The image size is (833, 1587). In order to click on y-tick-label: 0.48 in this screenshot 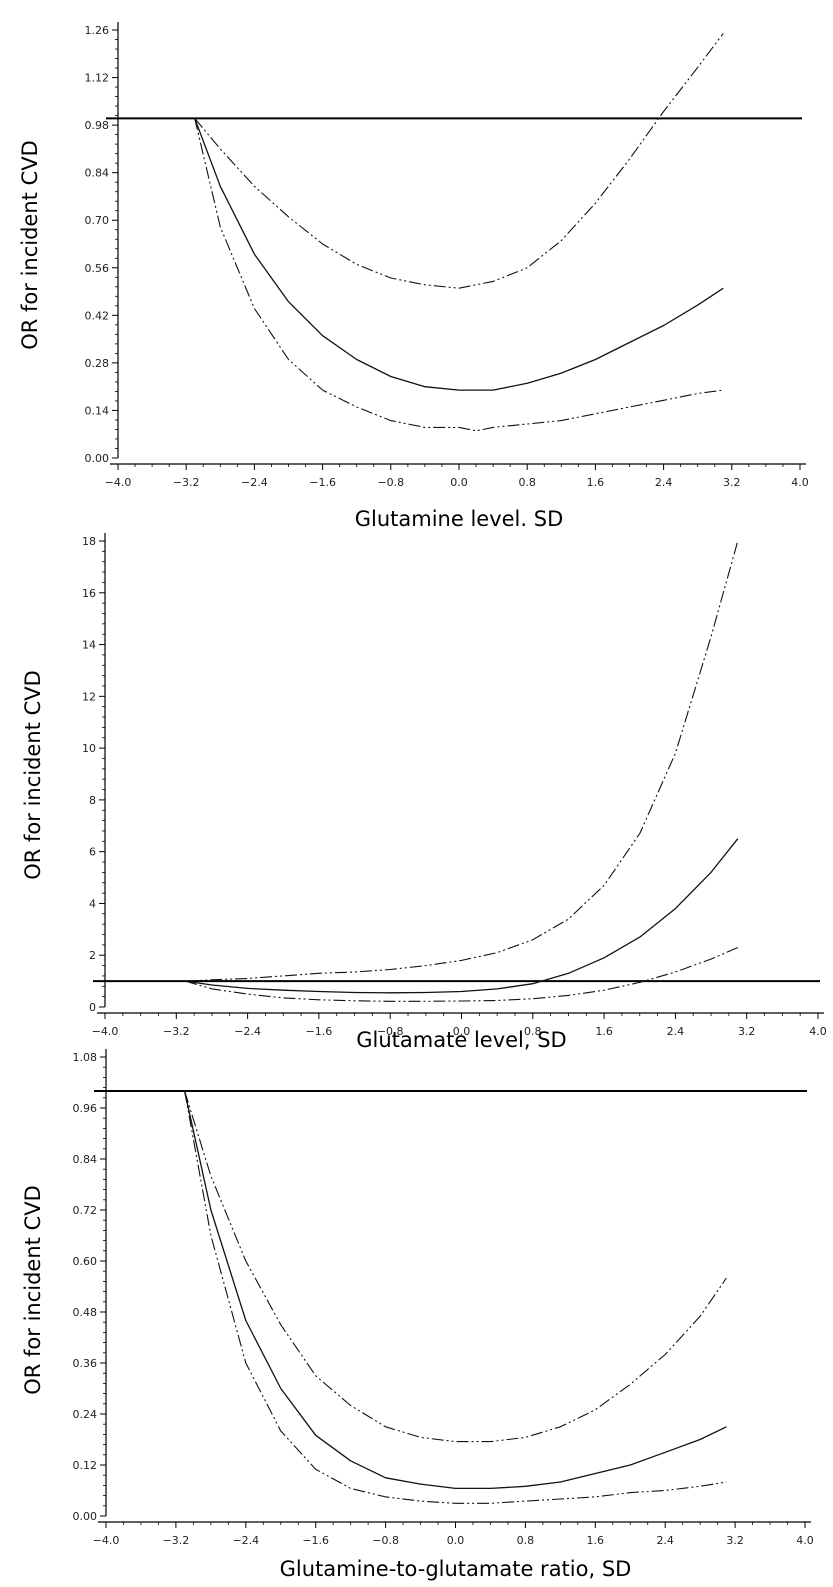, I will do `click(85, 1312)`.